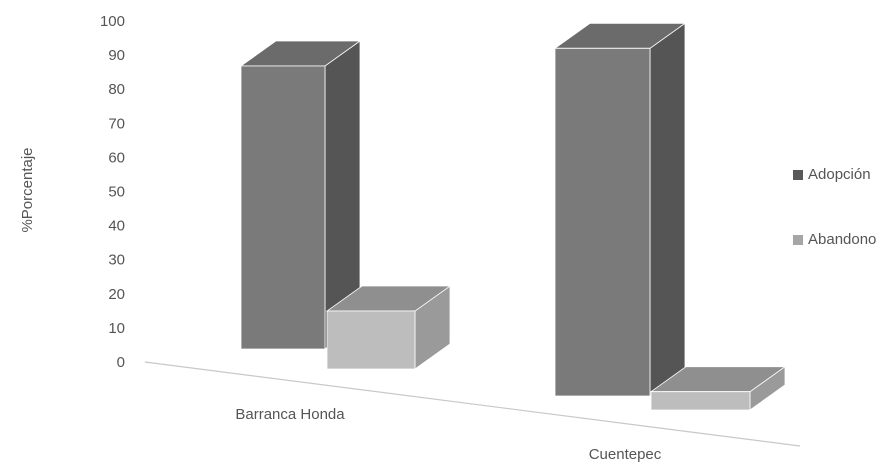 The height and width of the screenshot is (463, 888). Describe the element at coordinates (116, 55) in the screenshot. I see `y-tick-label: 90` at that location.